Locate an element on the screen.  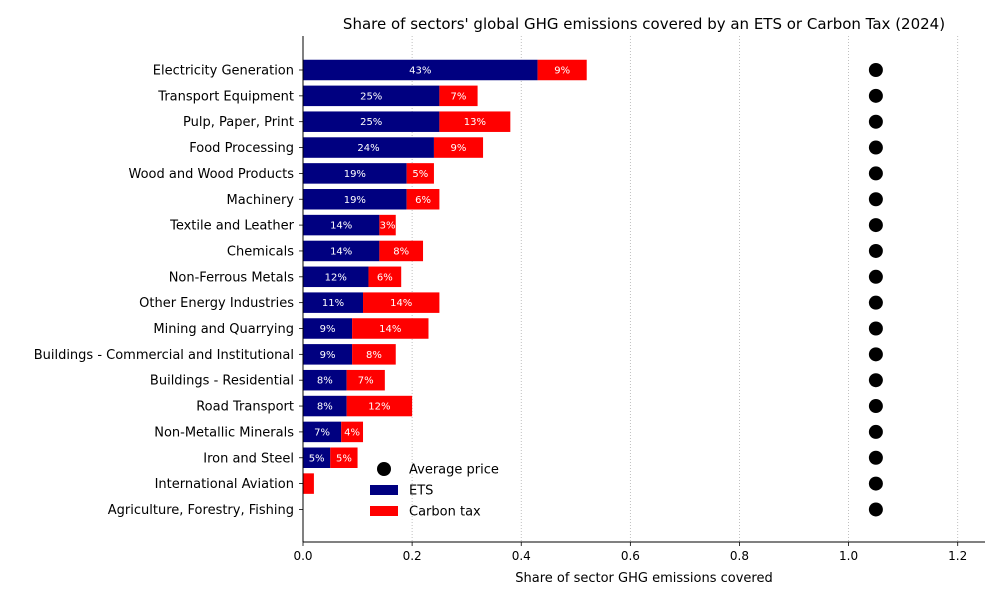
y-tick-label: Mining and Quarrying is located at coordinates (223, 329).